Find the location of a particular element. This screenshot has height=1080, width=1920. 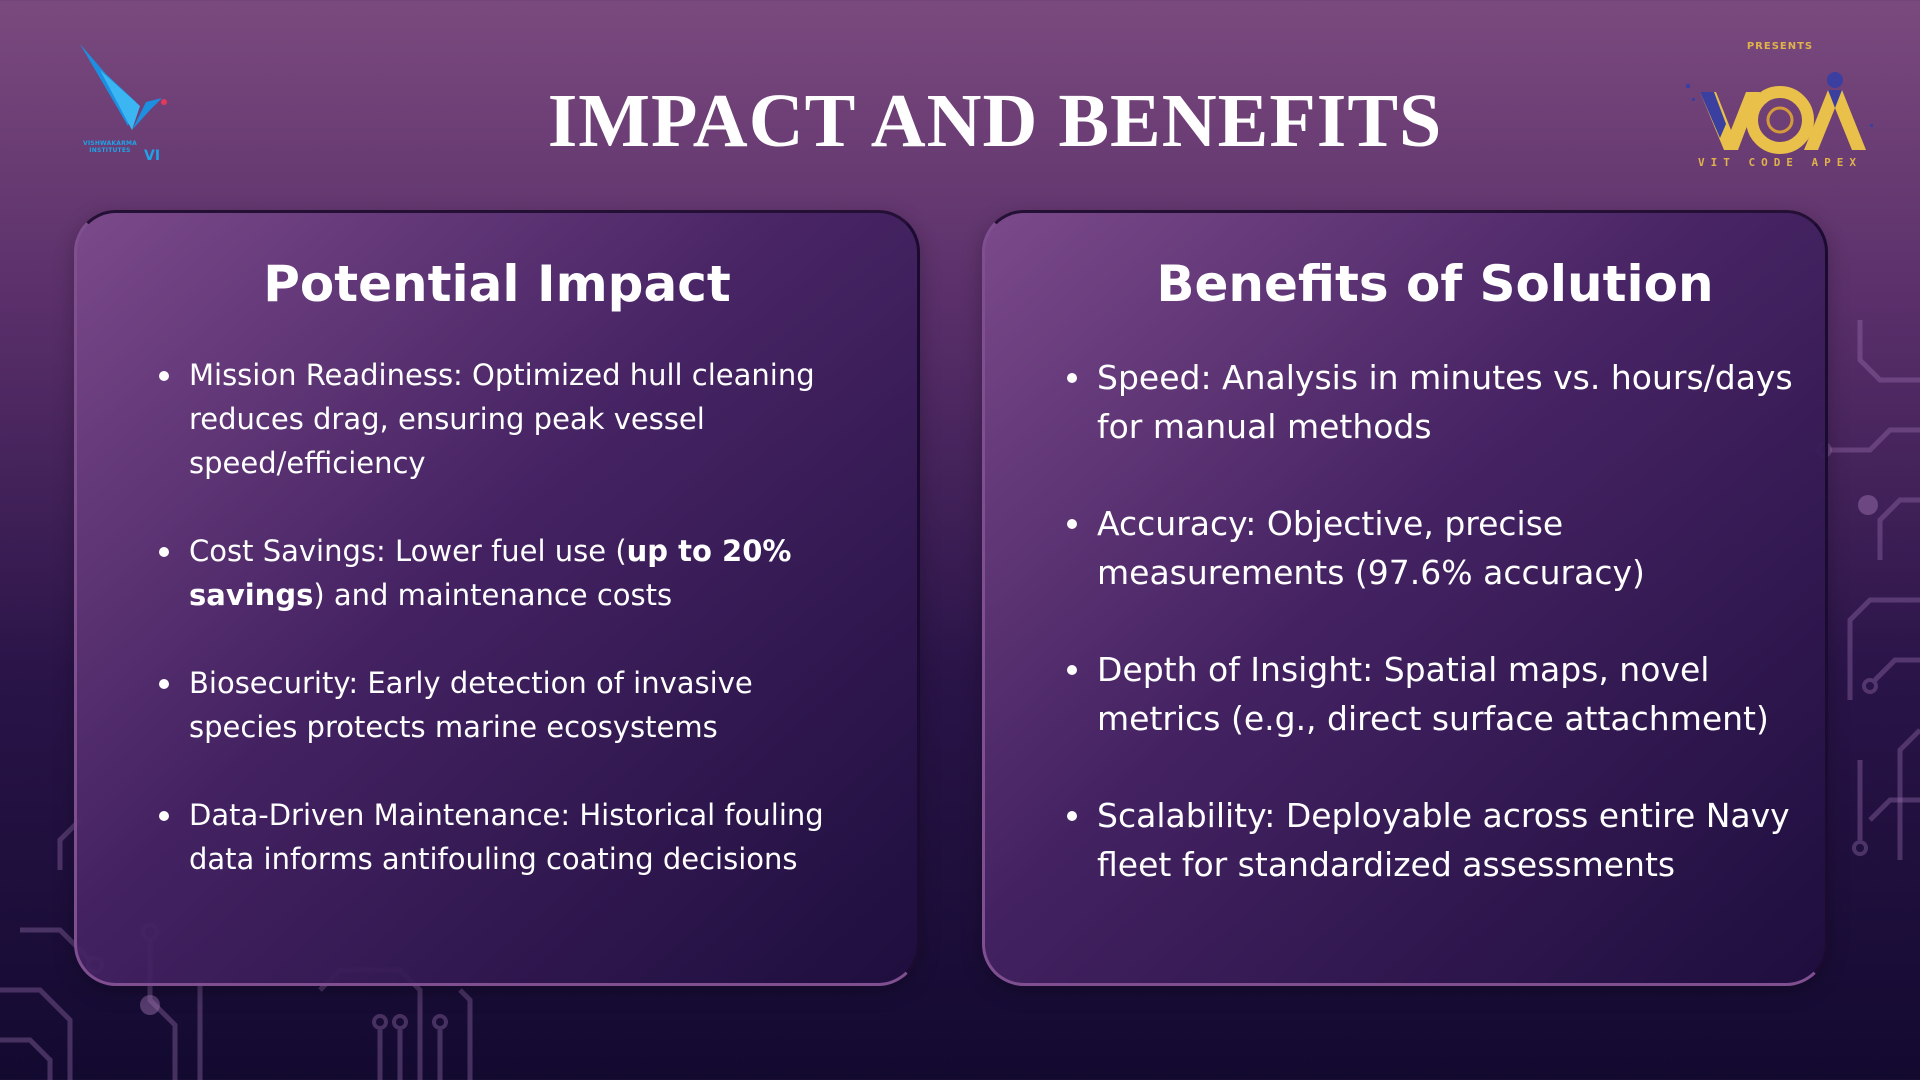

potential-impact-heading: Potential Impact is located at coordinates (497, 284).